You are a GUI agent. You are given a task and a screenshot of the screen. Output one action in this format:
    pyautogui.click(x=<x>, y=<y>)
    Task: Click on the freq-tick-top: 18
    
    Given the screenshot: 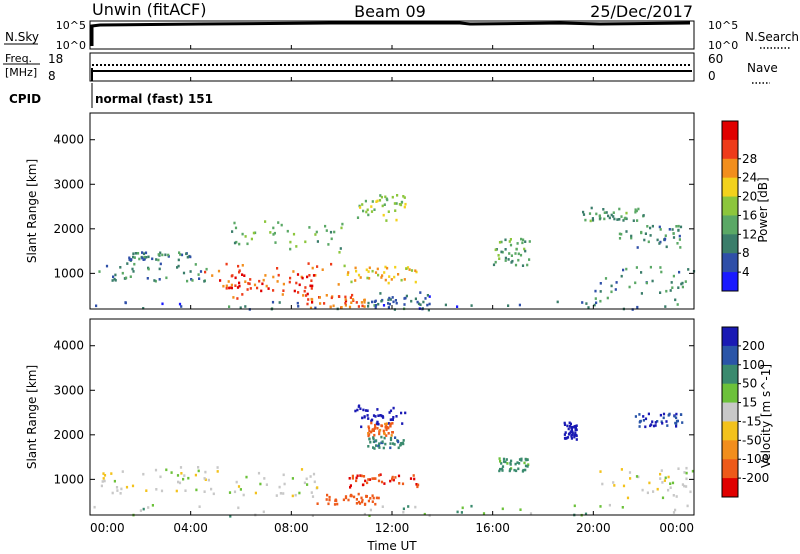 What is the action you would take?
    pyautogui.click(x=55, y=59)
    